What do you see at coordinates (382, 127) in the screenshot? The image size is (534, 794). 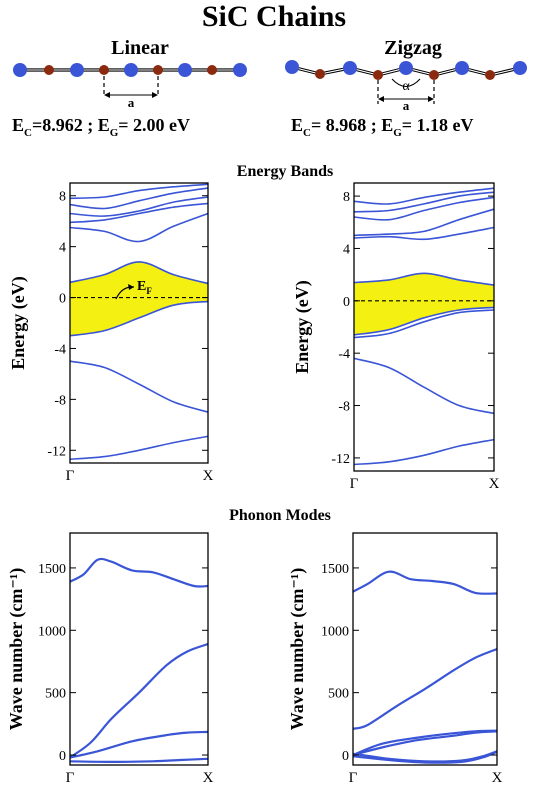 I see `zigzag-energies: EC= 8.968 ; EG= 1.18 eV` at bounding box center [382, 127].